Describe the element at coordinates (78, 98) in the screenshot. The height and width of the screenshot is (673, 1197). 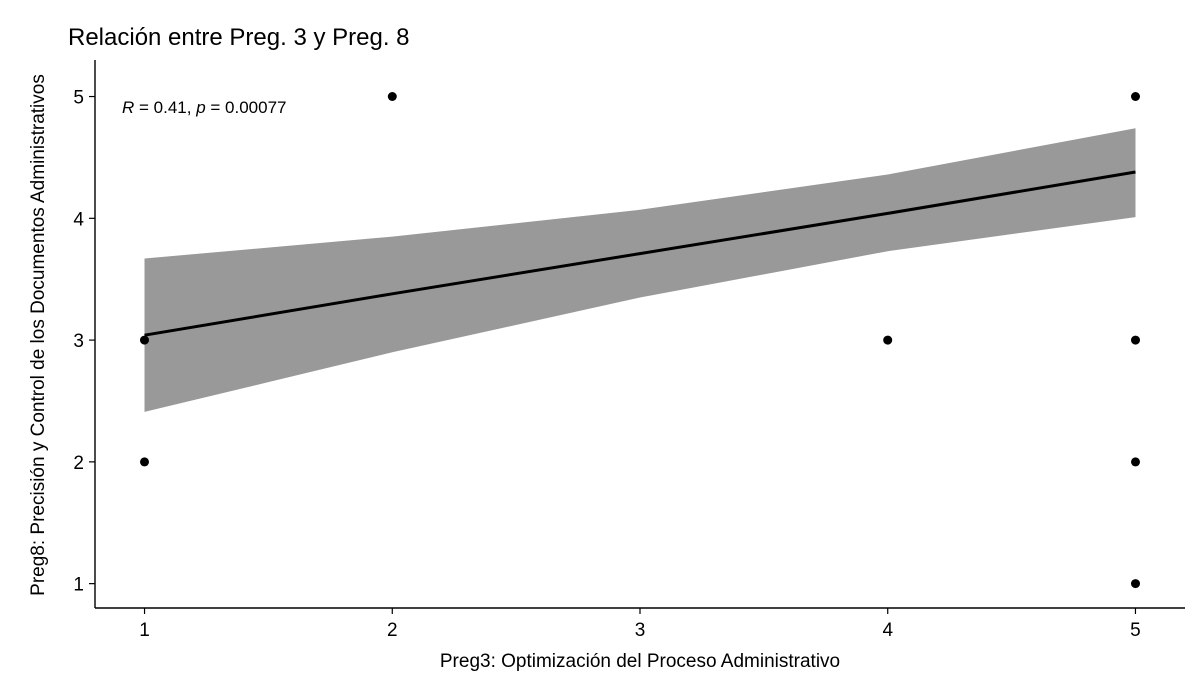
I see `y-tick-label: 5` at that location.